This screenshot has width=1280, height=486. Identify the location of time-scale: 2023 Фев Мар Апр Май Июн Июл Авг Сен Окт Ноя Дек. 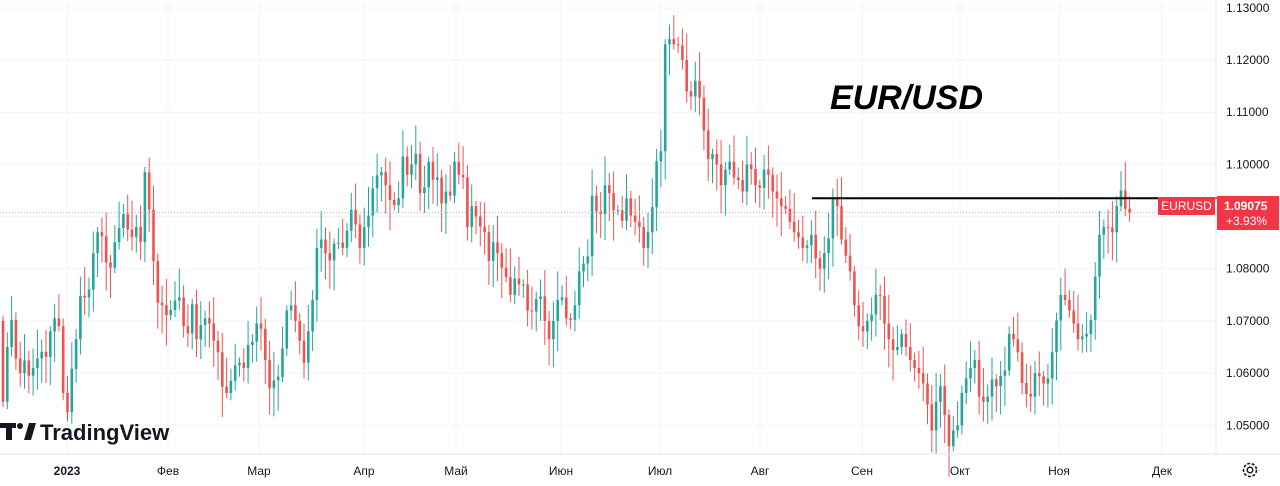
(613, 471).